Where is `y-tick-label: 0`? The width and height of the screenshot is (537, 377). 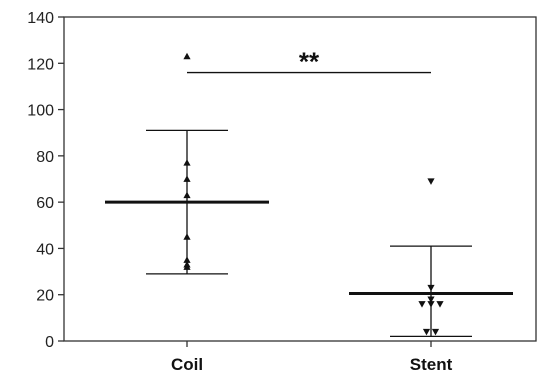 y-tick-label: 0 is located at coordinates (49, 342).